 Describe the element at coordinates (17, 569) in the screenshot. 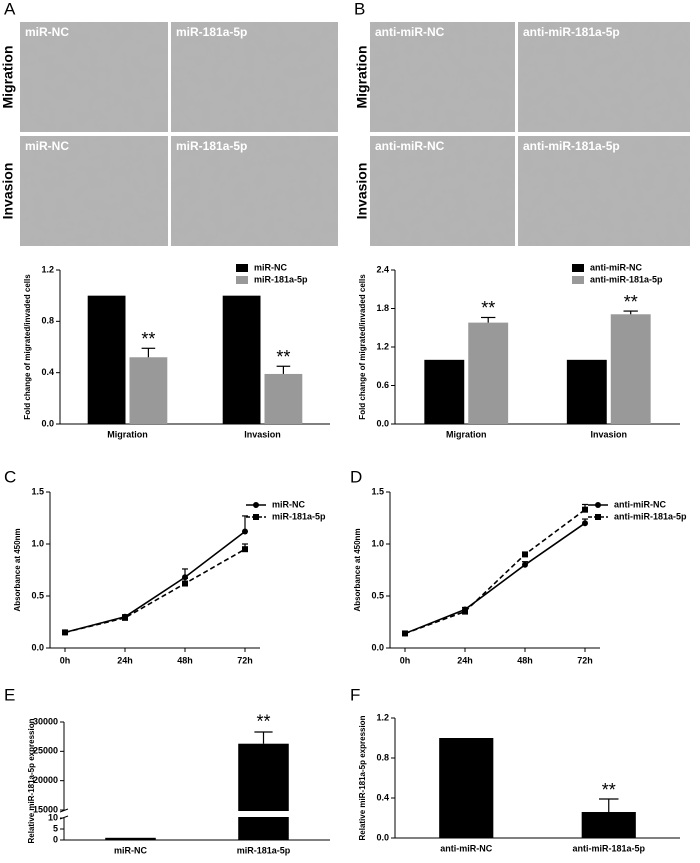

I see `y-axis-label: Absorbance at 450nm` at that location.